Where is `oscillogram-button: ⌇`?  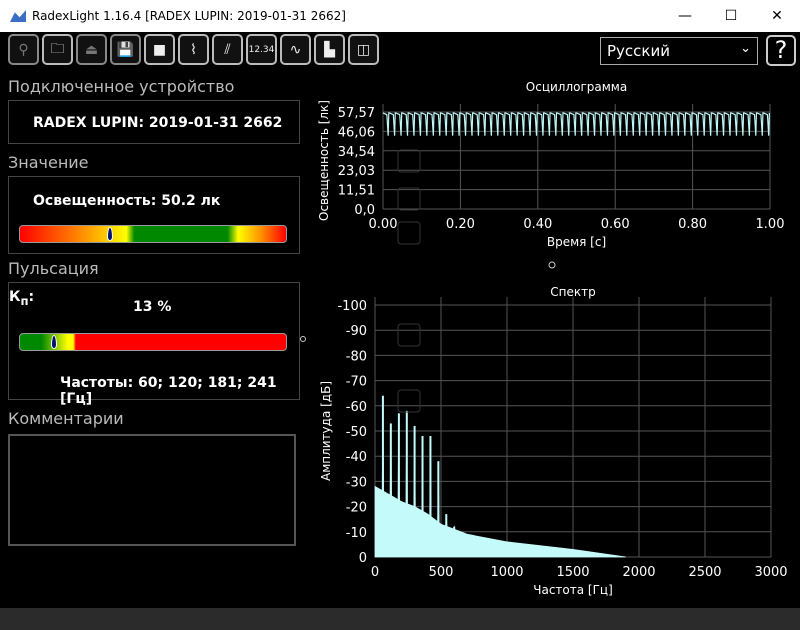
oscillogram-button: ⌇ is located at coordinates (193, 49).